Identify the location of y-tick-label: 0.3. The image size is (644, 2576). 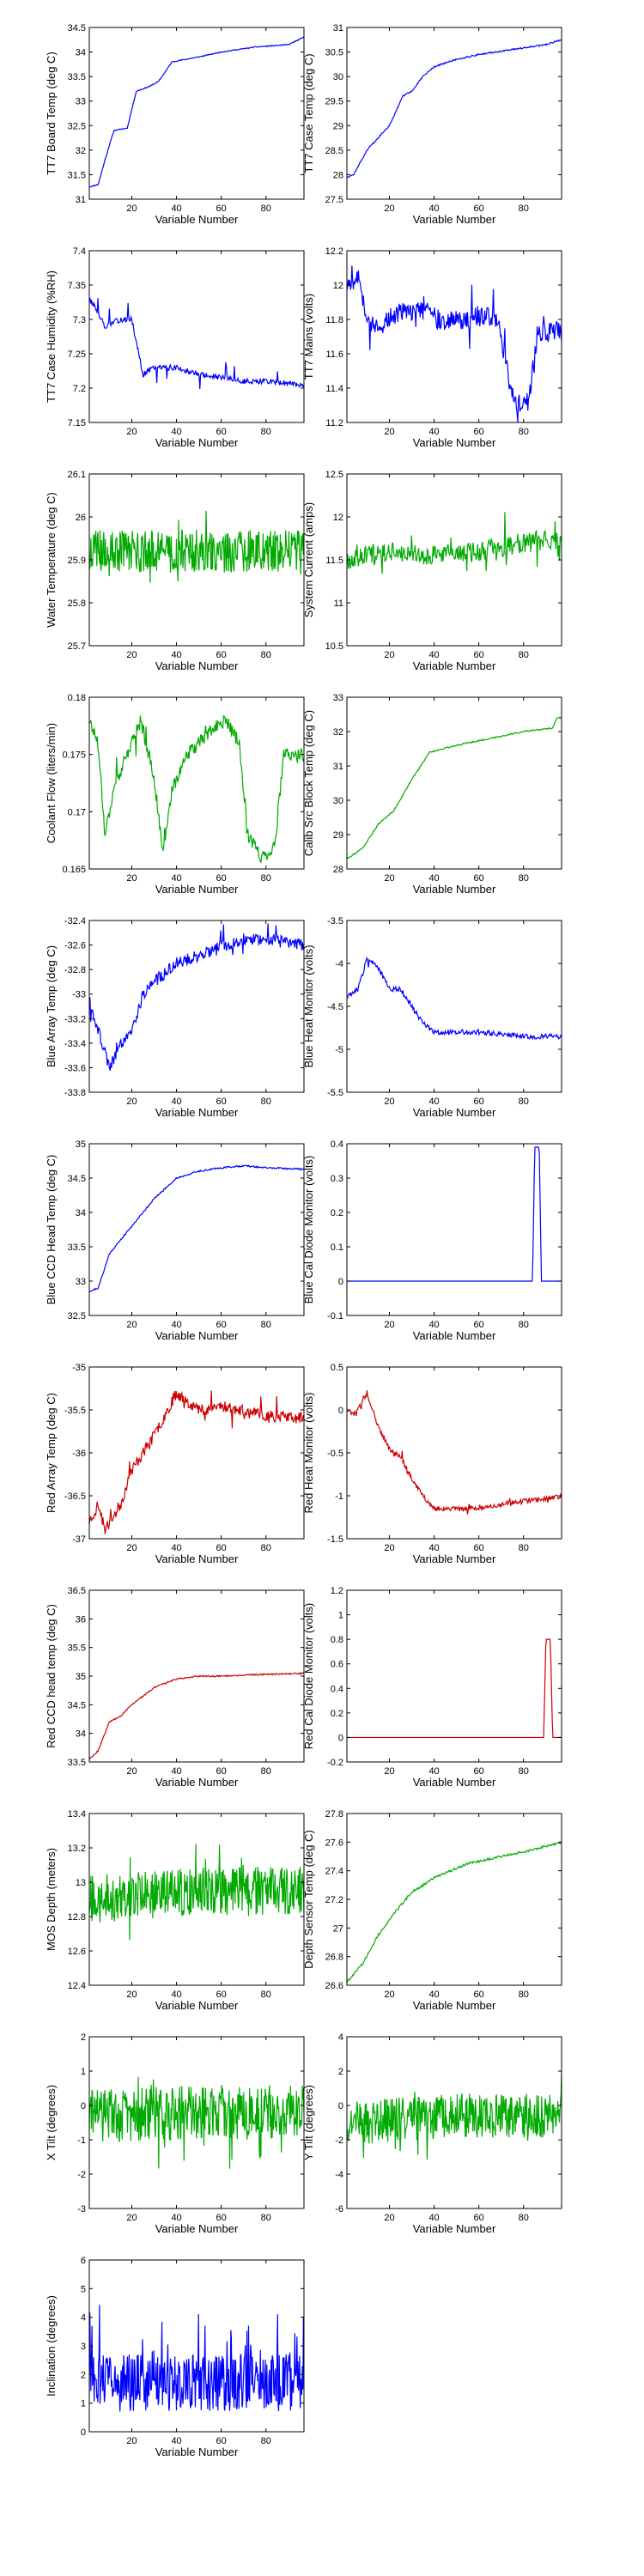
(337, 1179).